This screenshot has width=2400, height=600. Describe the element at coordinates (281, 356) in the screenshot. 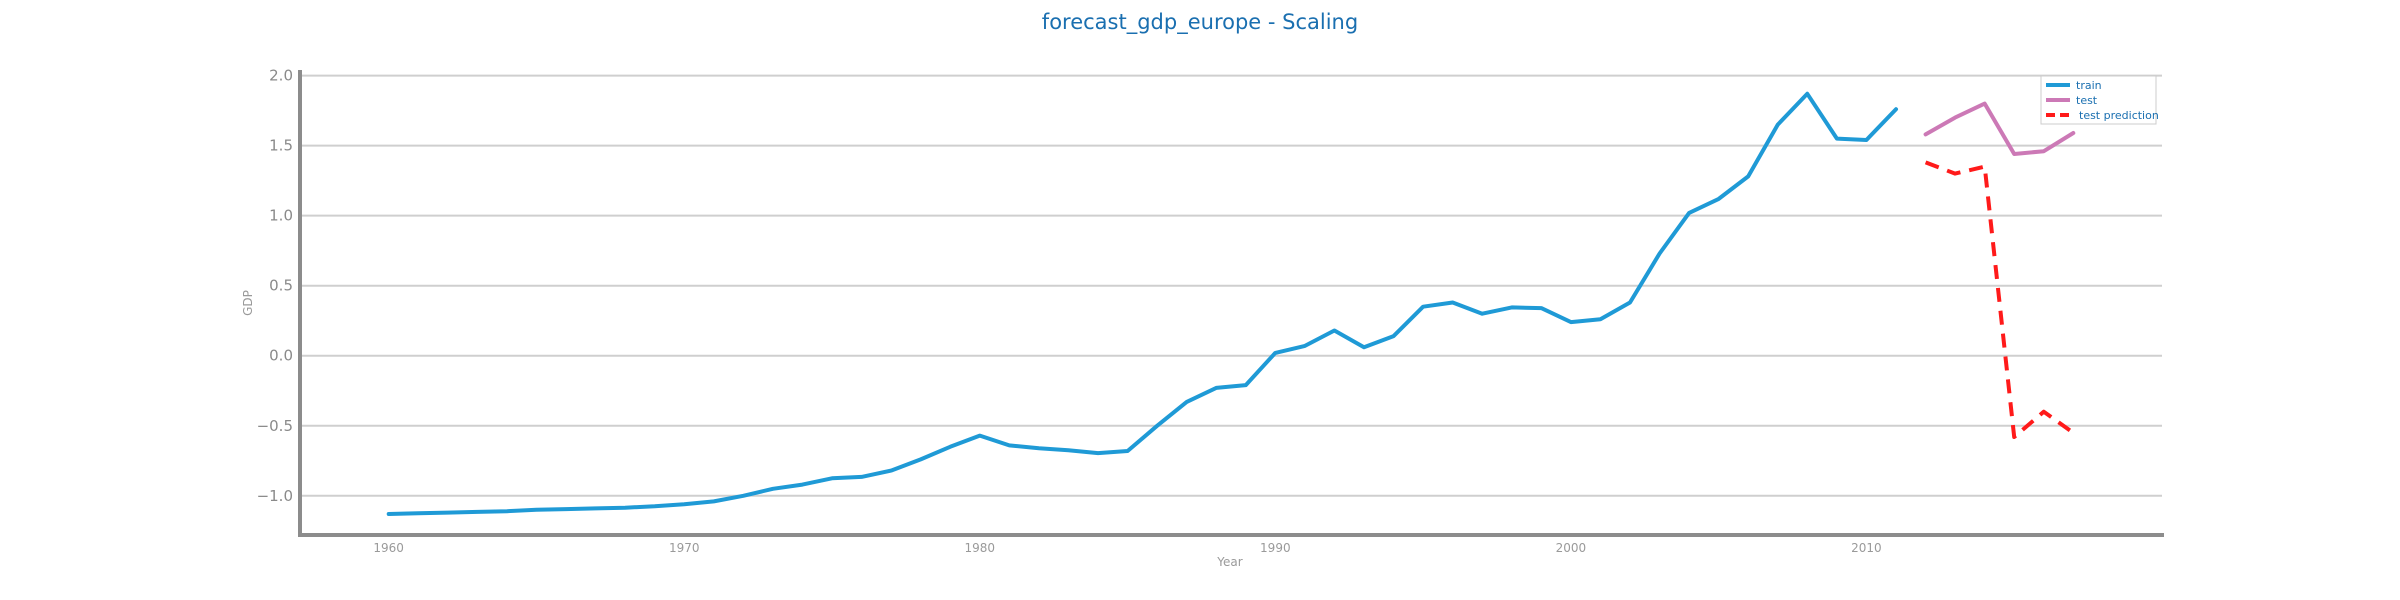

I see `y-tick-label: 0.0` at that location.